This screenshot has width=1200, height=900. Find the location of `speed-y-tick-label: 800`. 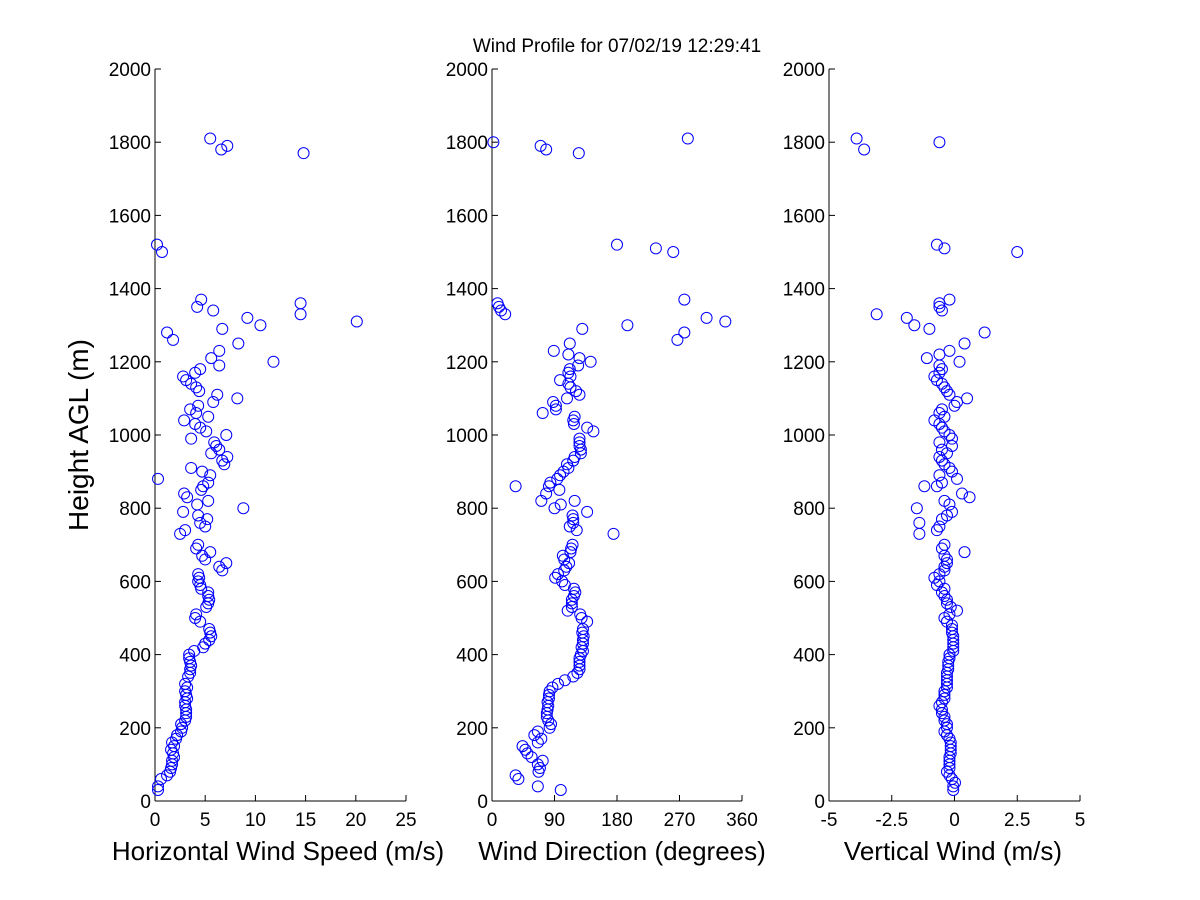

speed-y-tick-label: 800 is located at coordinates (135, 509).